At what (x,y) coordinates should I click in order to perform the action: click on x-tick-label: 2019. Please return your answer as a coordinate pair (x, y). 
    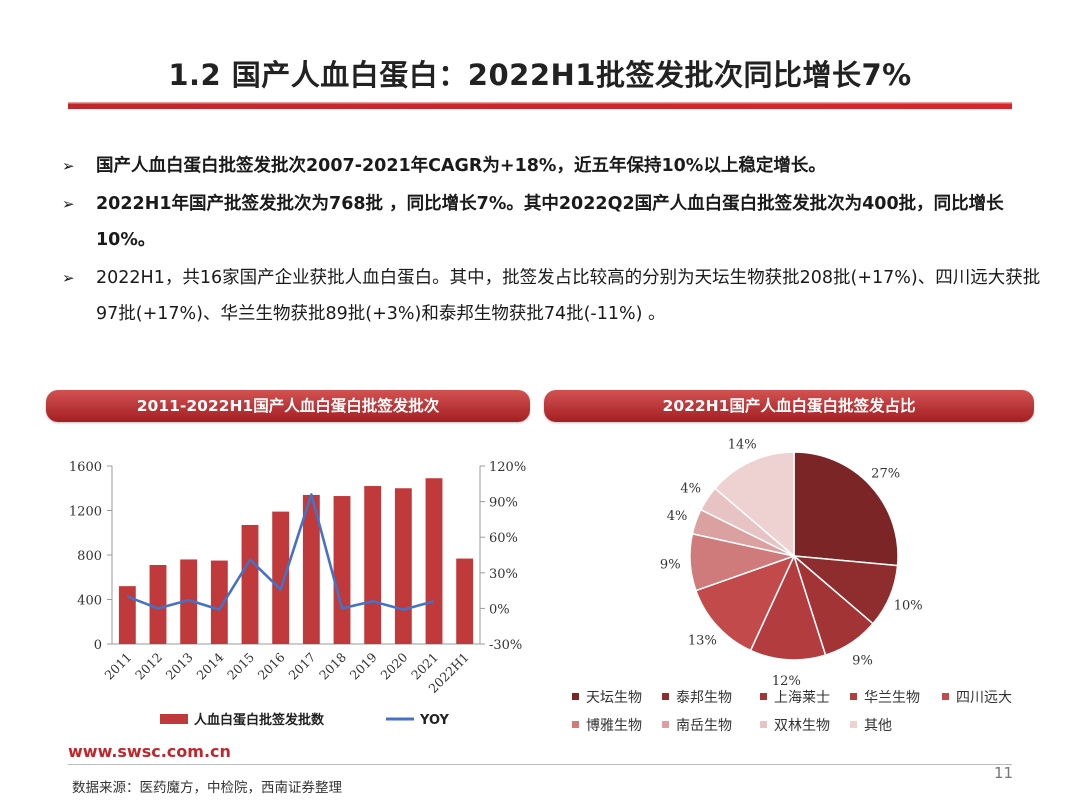
    Looking at the image, I should click on (363, 665).